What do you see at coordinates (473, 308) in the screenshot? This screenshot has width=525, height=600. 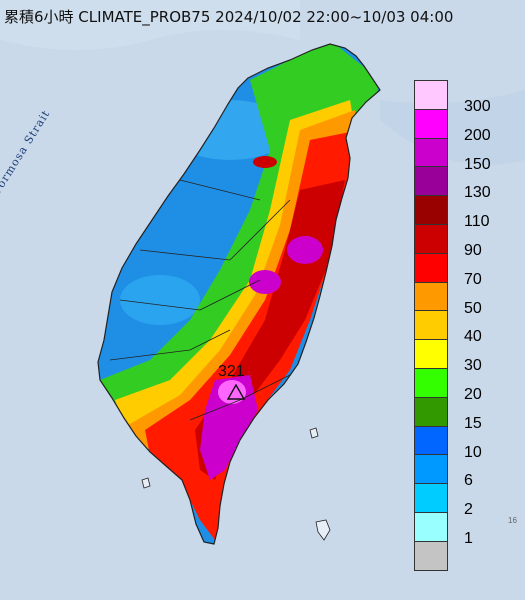 I see `legend-label: 50` at bounding box center [473, 308].